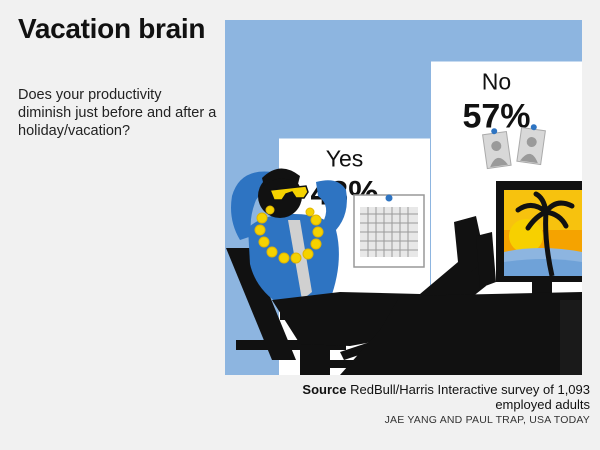 This screenshot has width=600, height=450. I want to click on palm-tree-icon, so click(549, 244).